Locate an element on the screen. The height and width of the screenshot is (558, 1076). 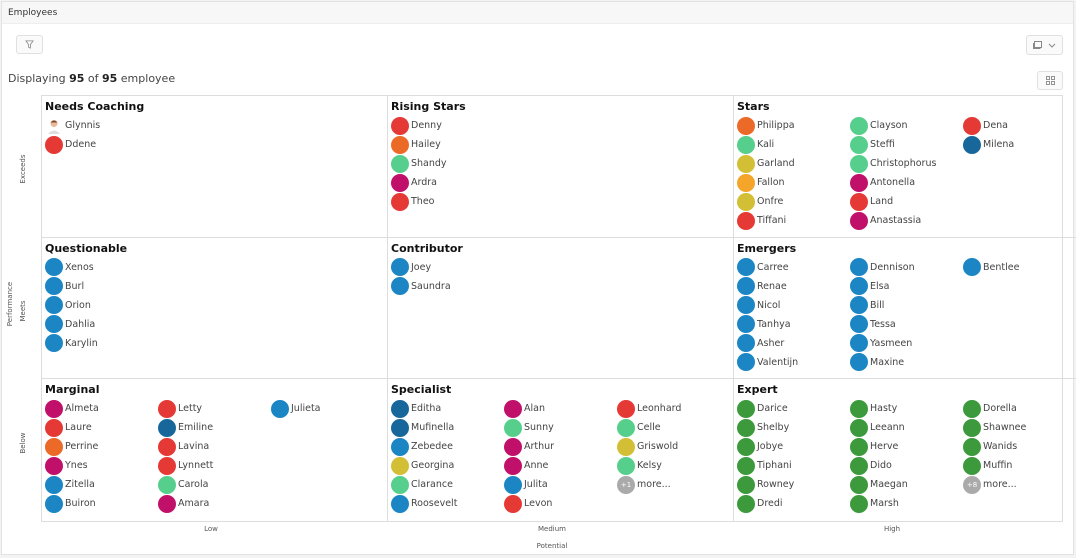
employee-item: Garland is located at coordinates (793, 163).